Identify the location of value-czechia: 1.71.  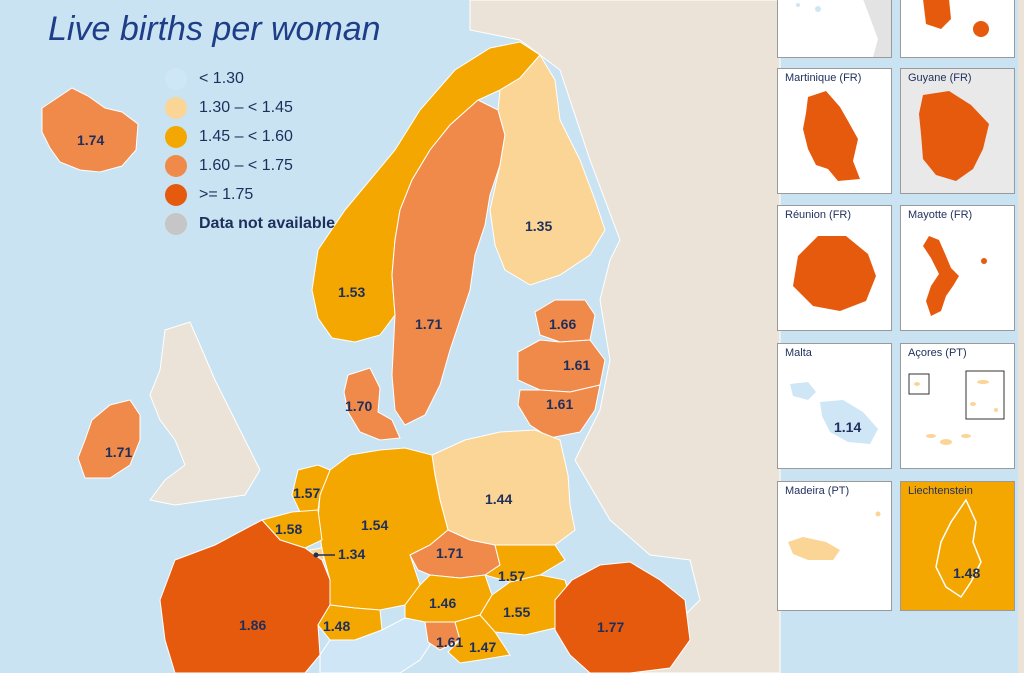
(449, 553).